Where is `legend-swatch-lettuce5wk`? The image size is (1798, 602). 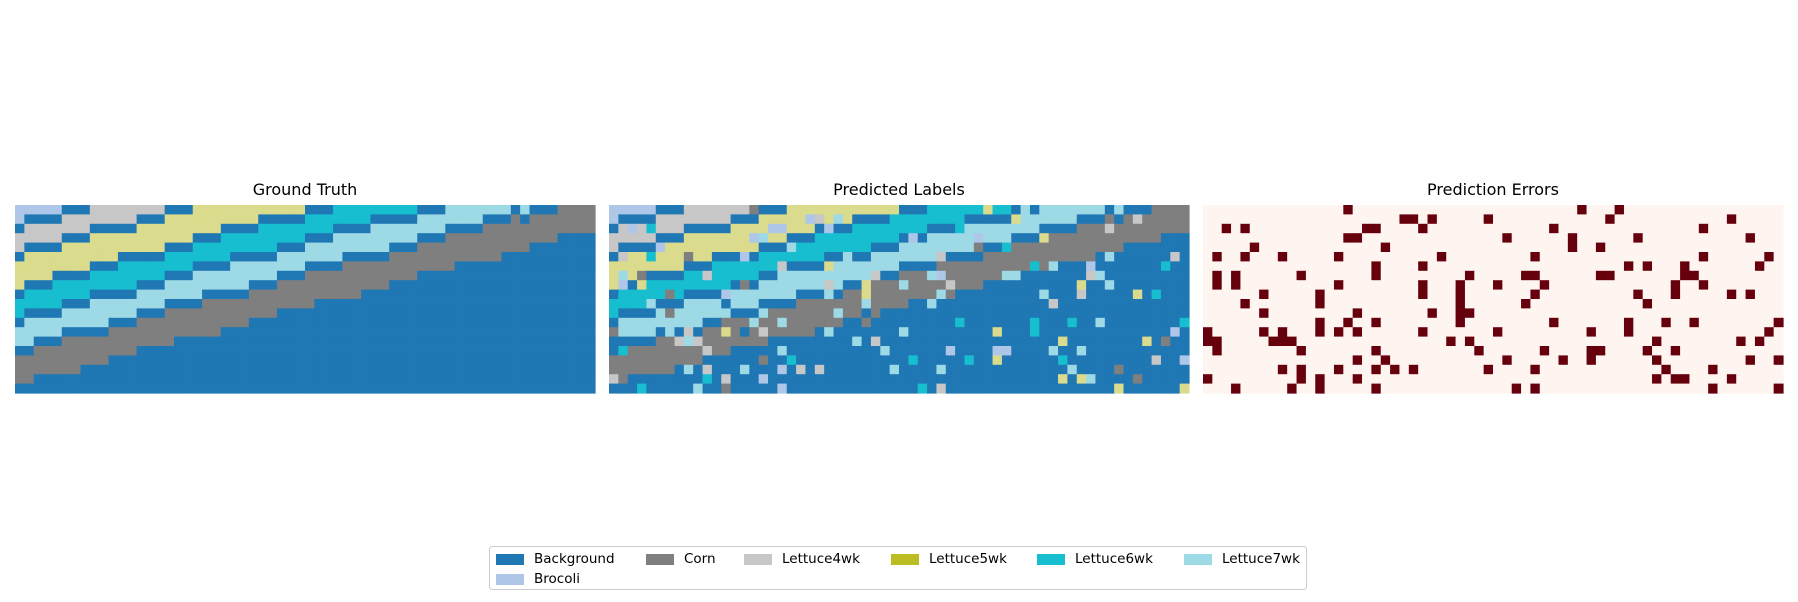
legend-swatch-lettuce5wk is located at coordinates (905, 559).